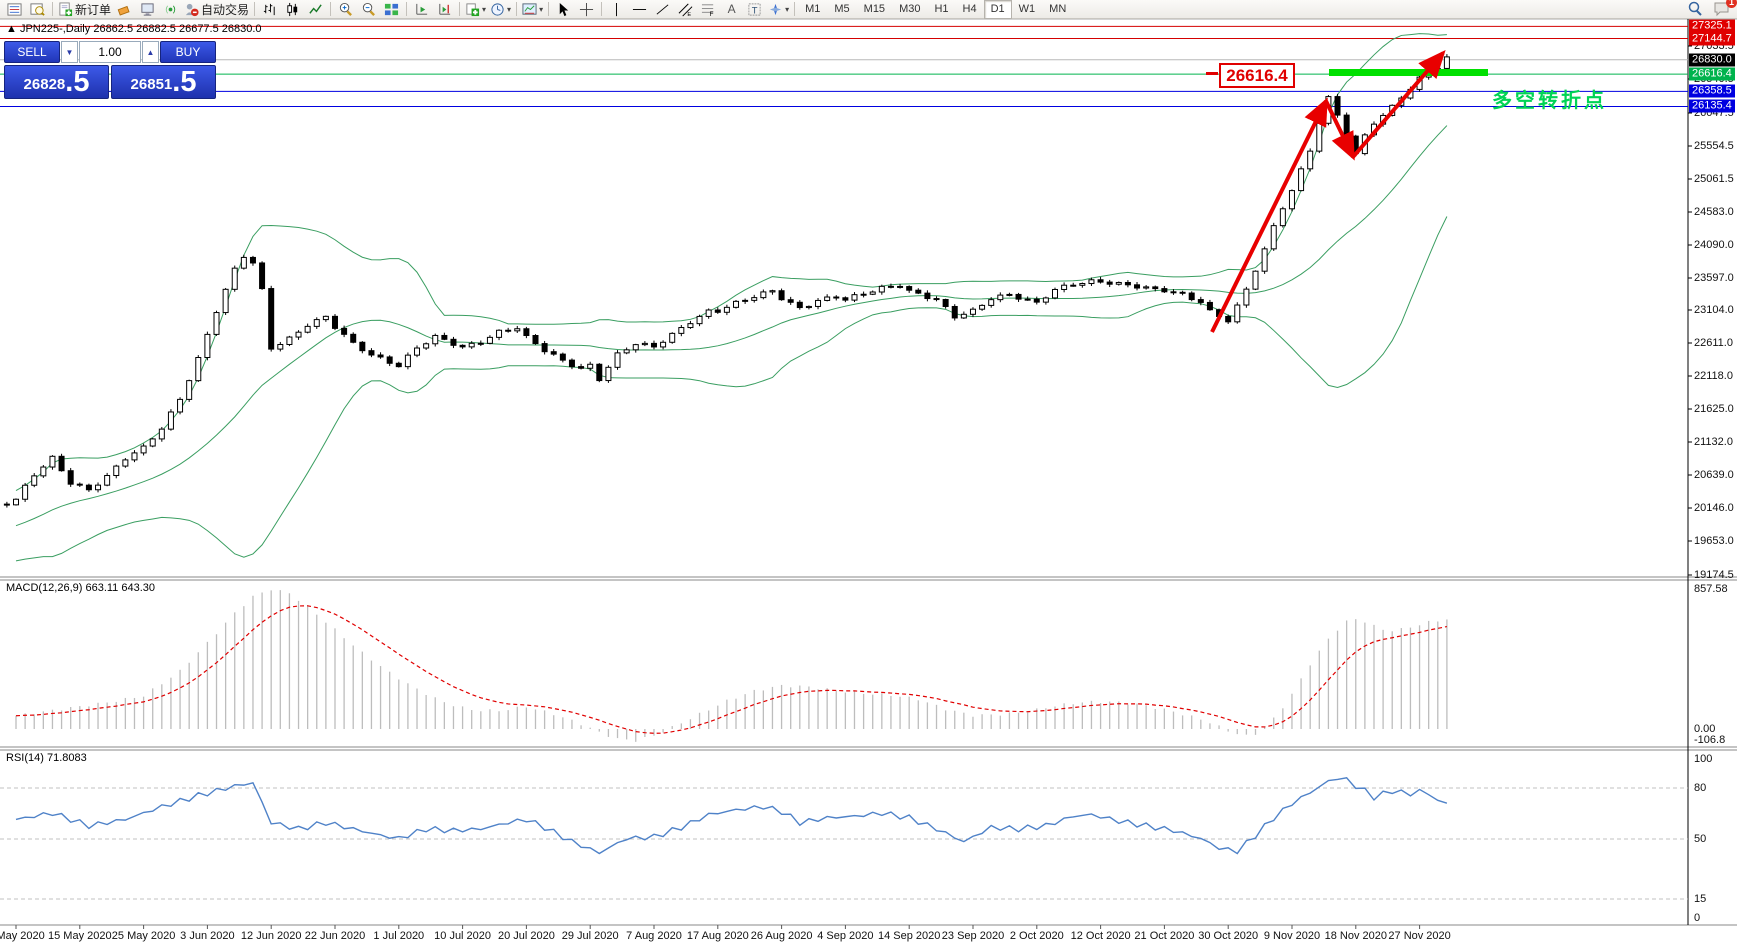  What do you see at coordinates (1549, 101) in the screenshot?
I see `pivot-note-text: 多空转折点` at bounding box center [1549, 101].